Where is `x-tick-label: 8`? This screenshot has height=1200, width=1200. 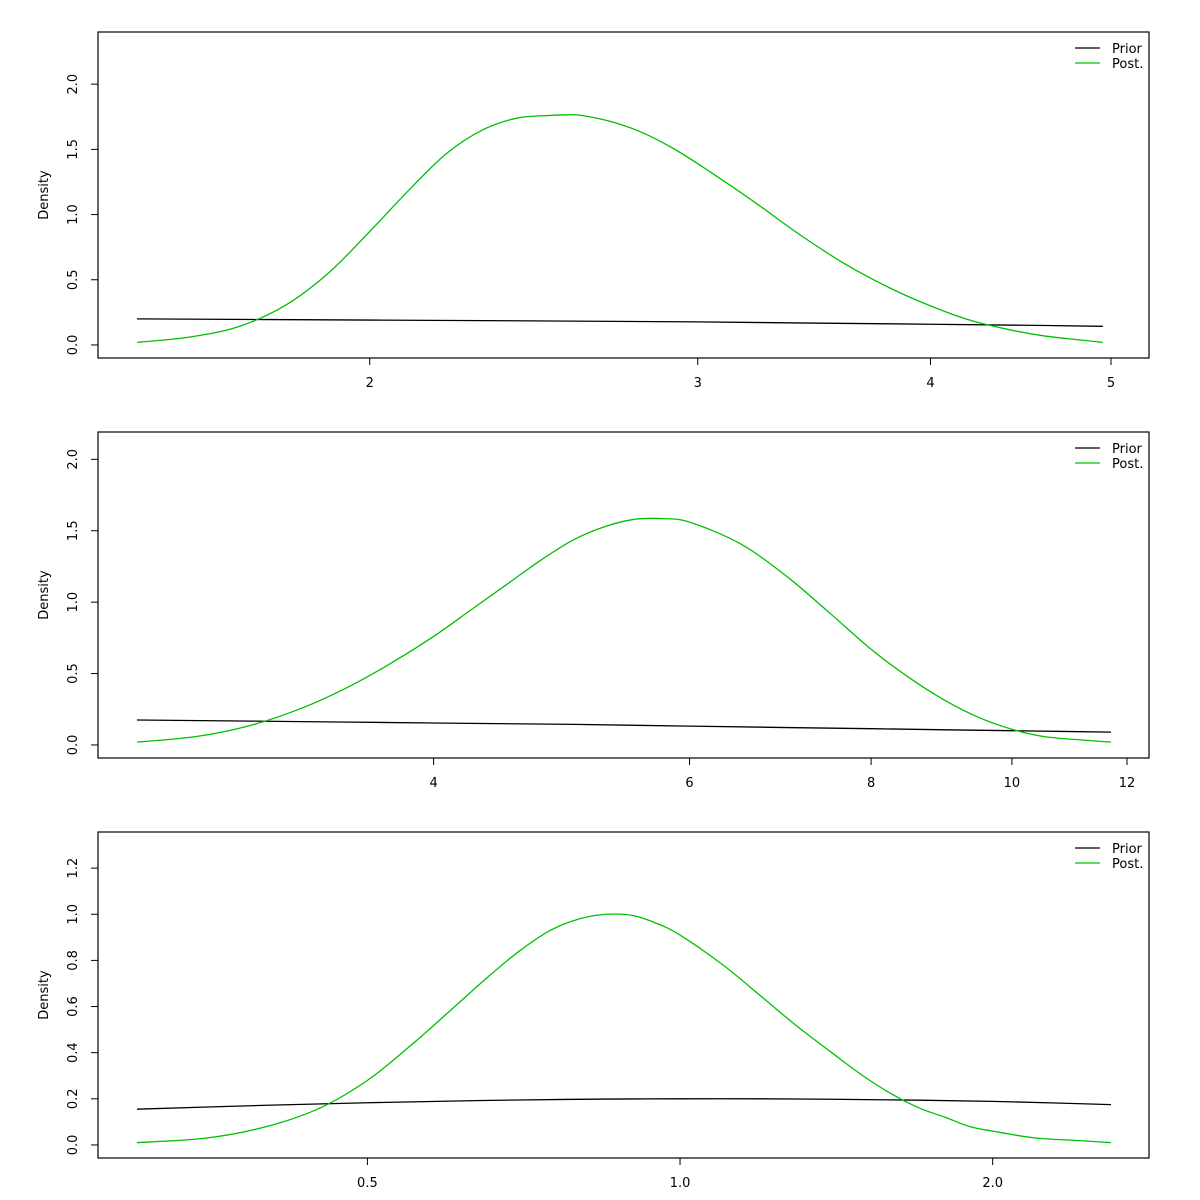
x-tick-label: 8 is located at coordinates (871, 783).